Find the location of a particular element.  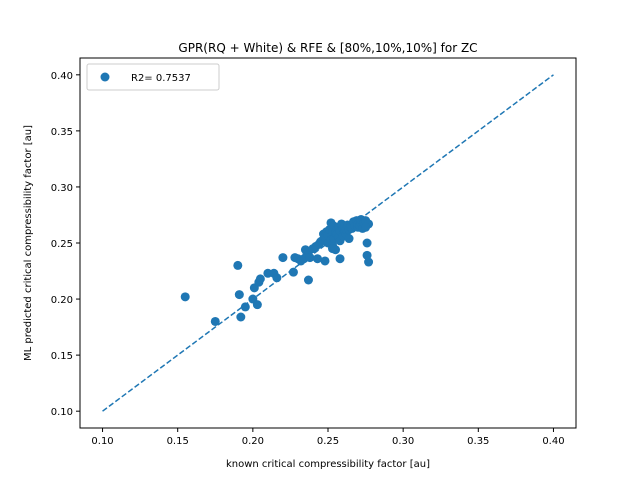

x-tick-label: 0.15 is located at coordinates (178, 441).